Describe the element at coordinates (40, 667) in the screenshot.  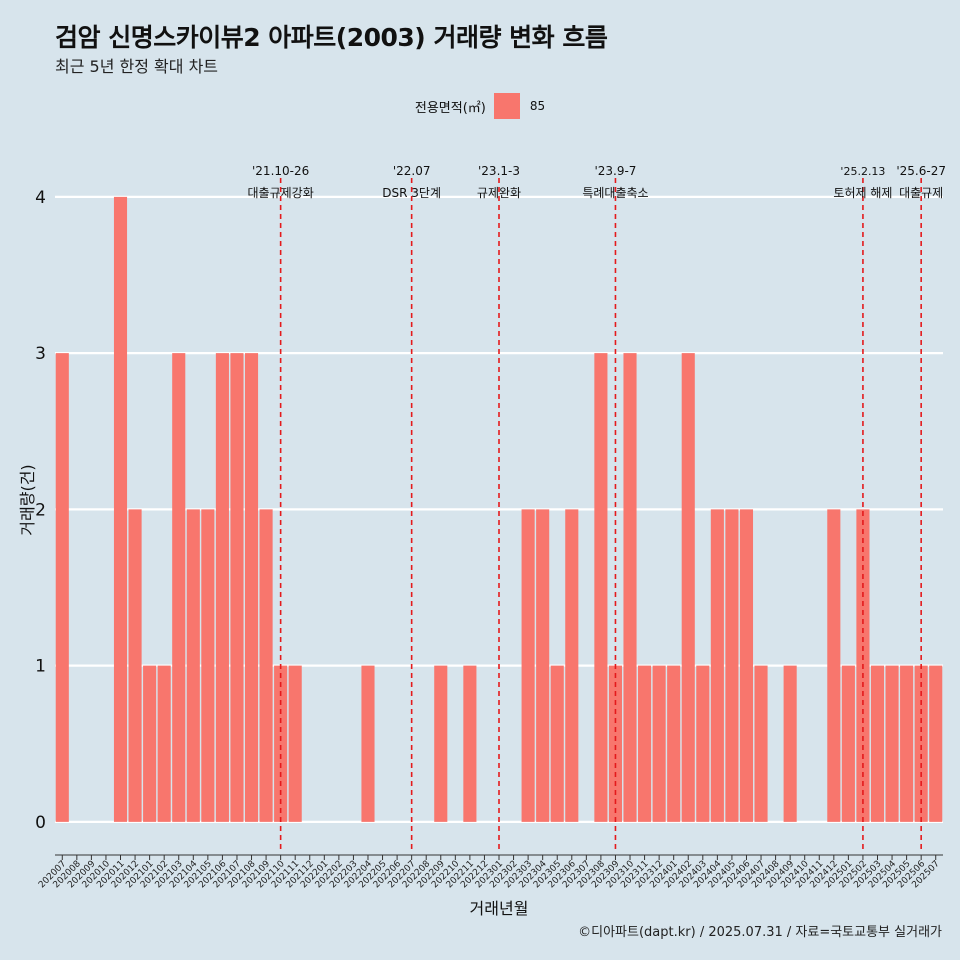
I see `y-tick-label: 1` at that location.